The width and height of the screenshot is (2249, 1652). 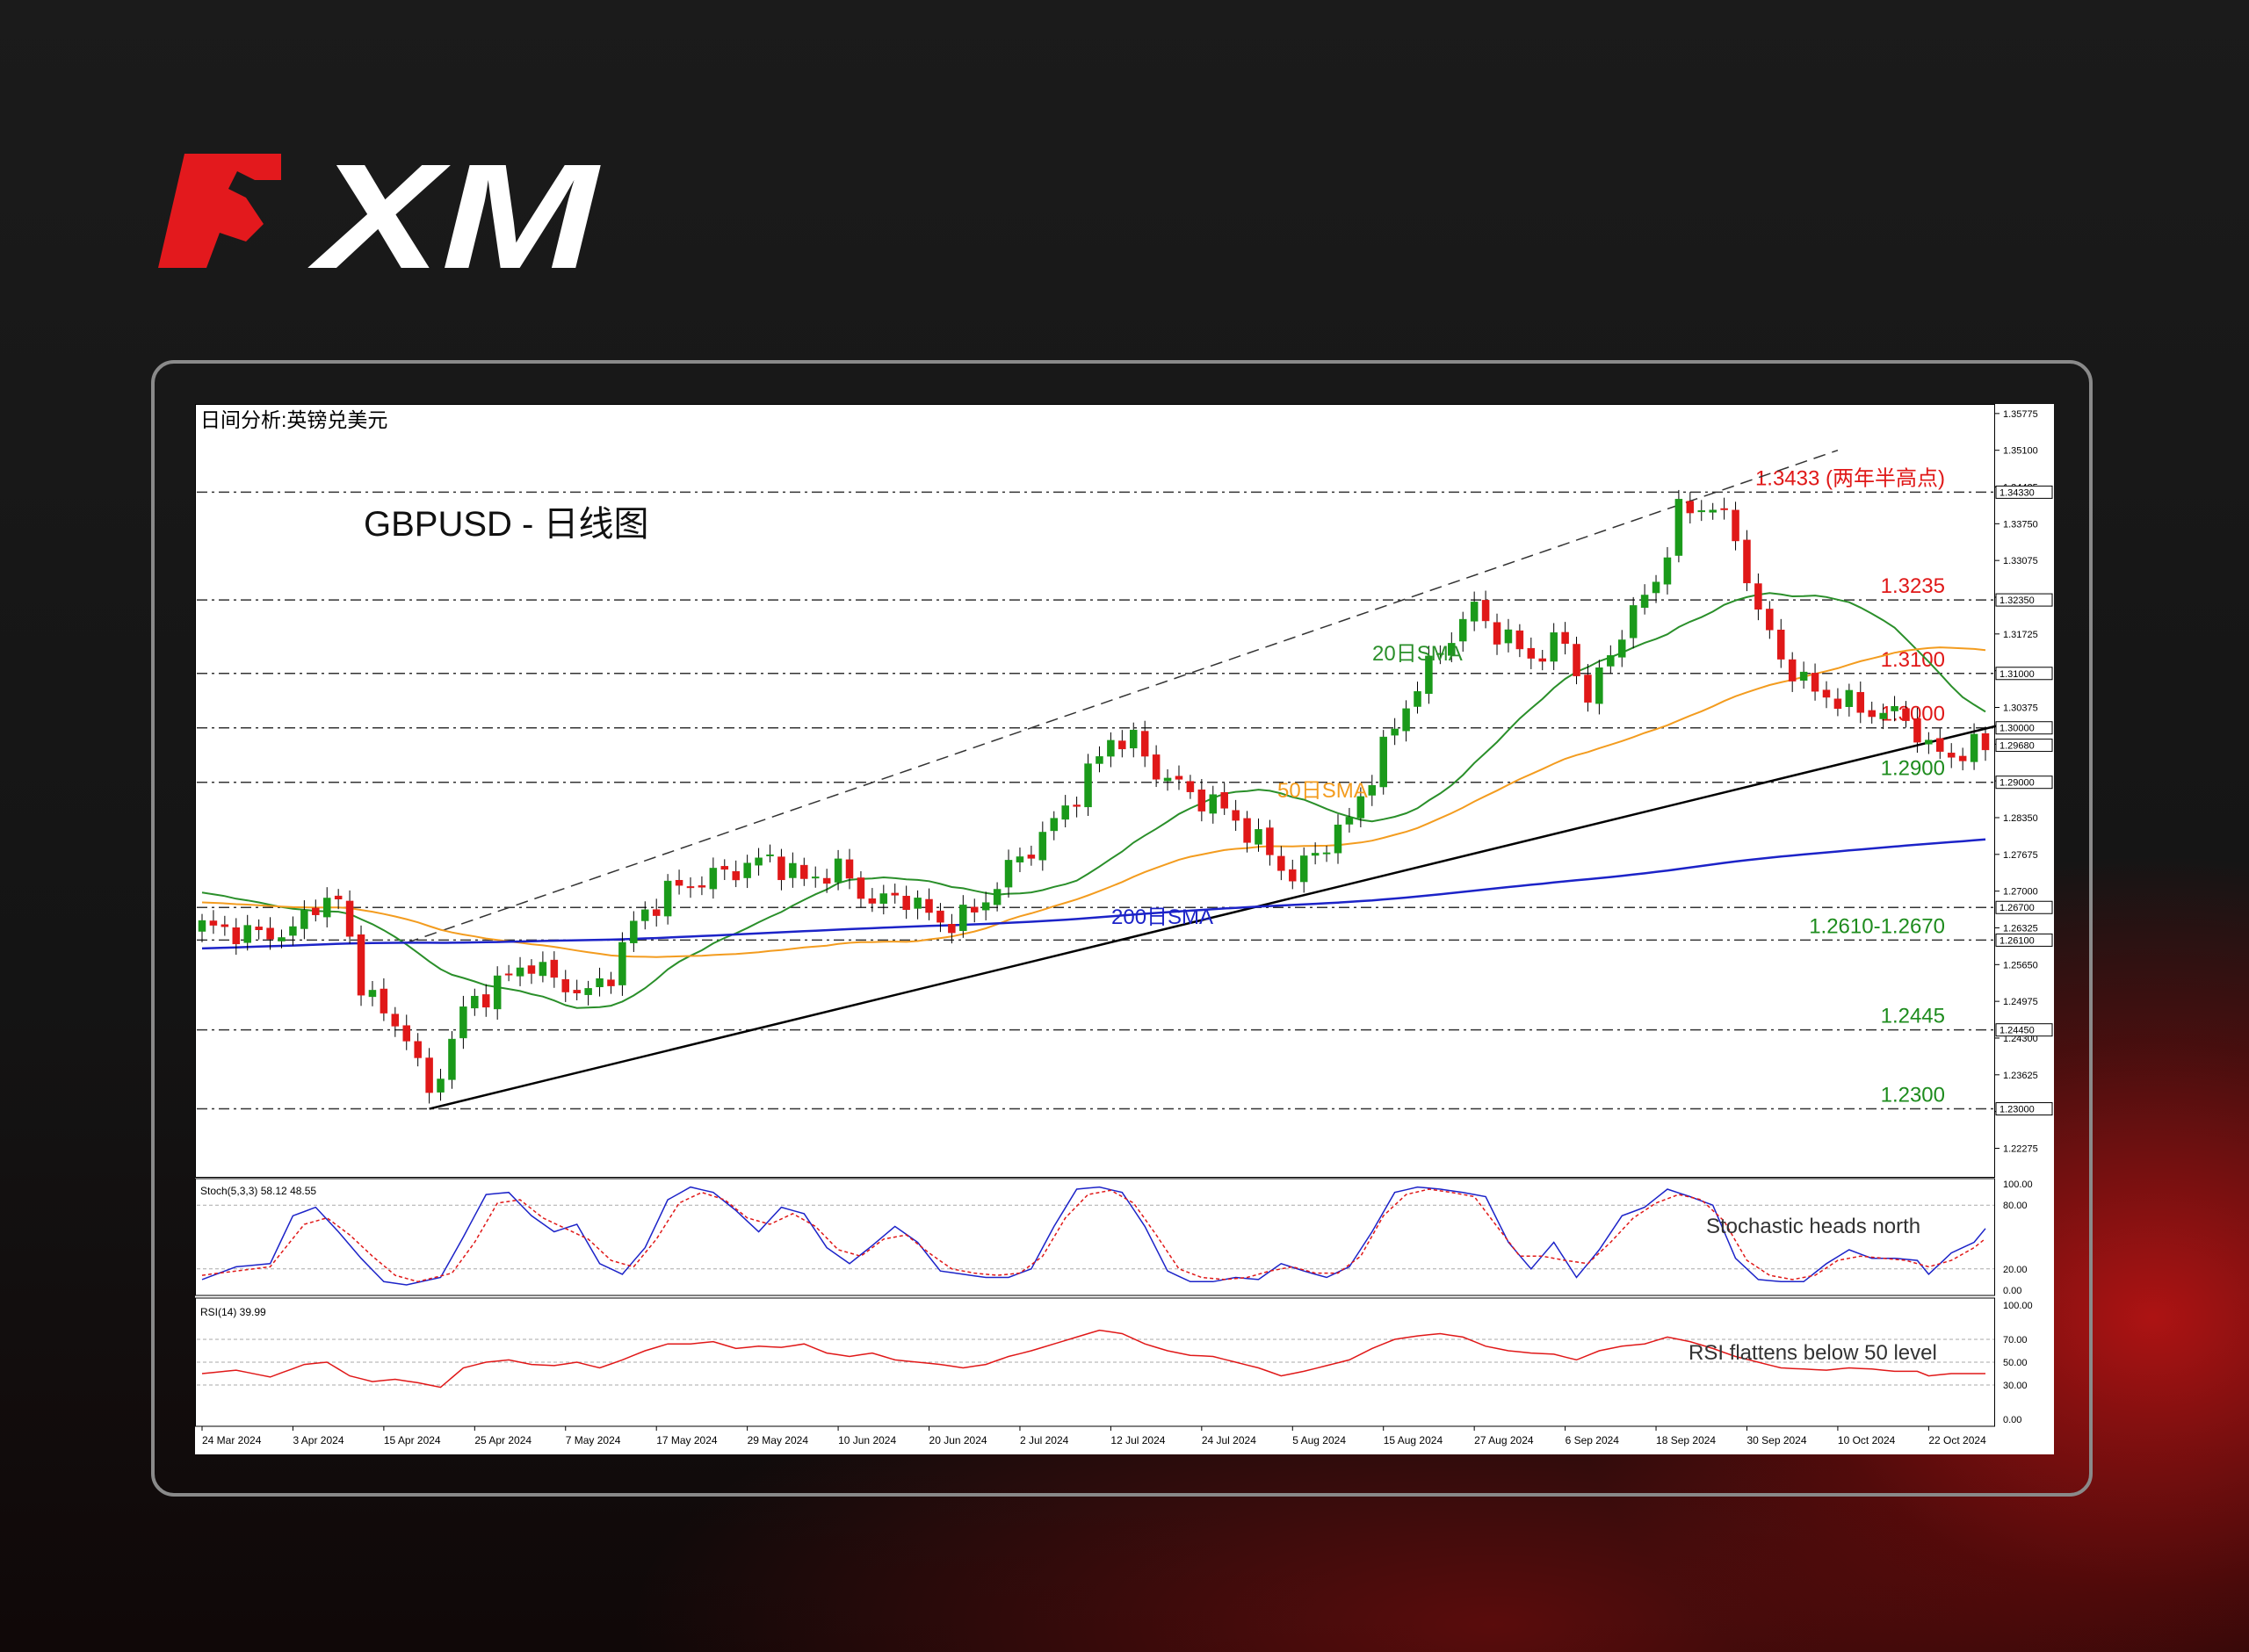 I want to click on level-label: 1.2900, so click(x=1913, y=769).